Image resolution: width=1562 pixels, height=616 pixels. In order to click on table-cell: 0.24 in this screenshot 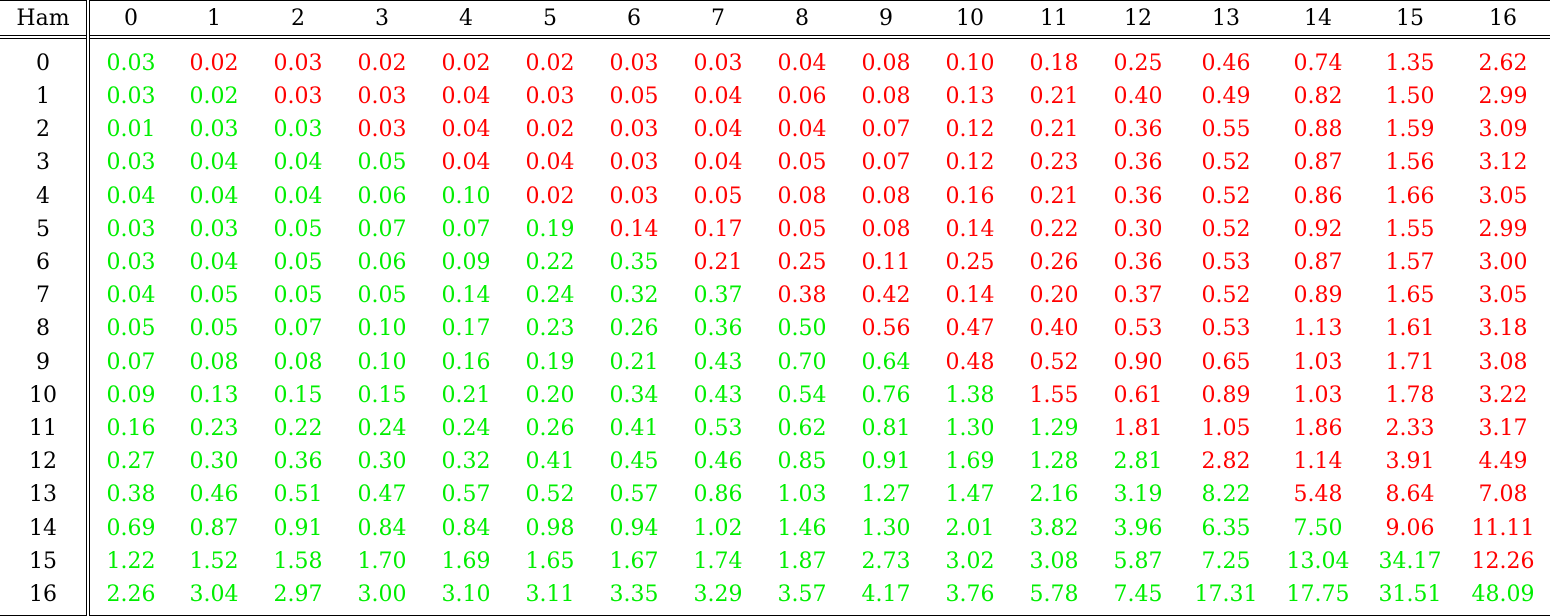, I will do `click(382, 428)`.